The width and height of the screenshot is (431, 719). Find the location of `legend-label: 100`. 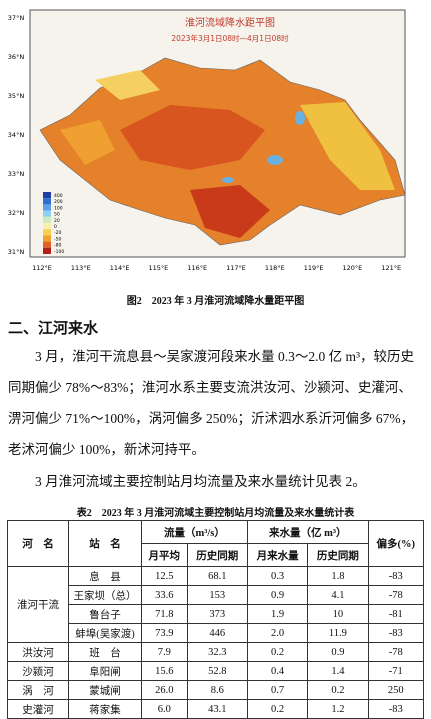

legend-label: 100 is located at coordinates (58, 208).